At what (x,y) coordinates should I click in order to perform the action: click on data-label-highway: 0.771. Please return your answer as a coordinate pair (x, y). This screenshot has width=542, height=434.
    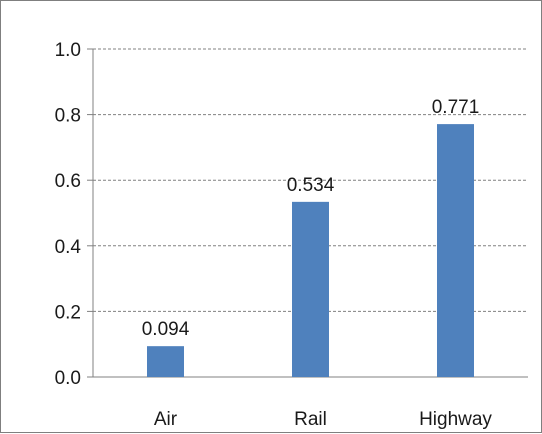
    Looking at the image, I should click on (456, 107).